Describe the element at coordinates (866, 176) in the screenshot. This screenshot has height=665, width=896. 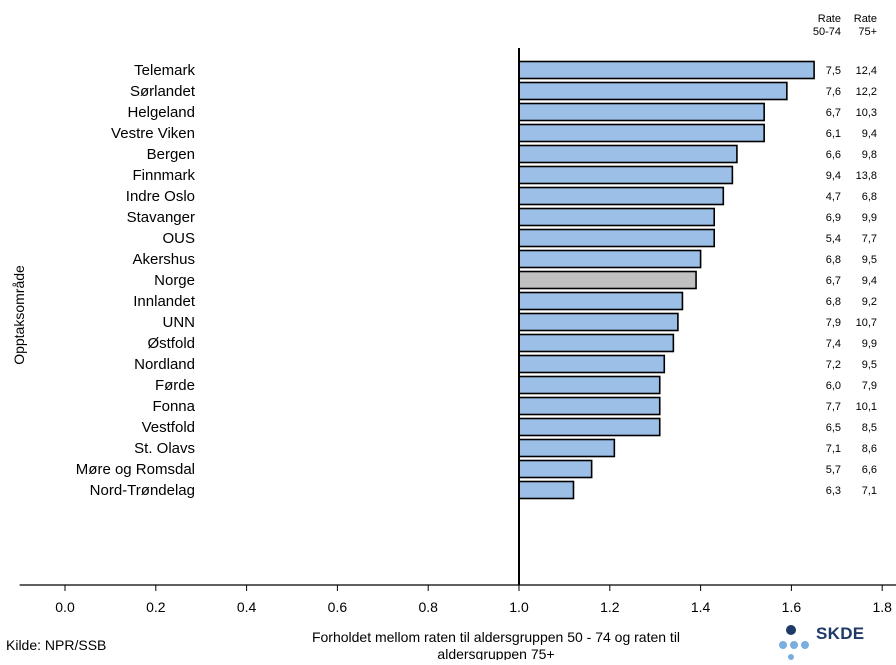
I see `rate-75-value: 13,8` at that location.